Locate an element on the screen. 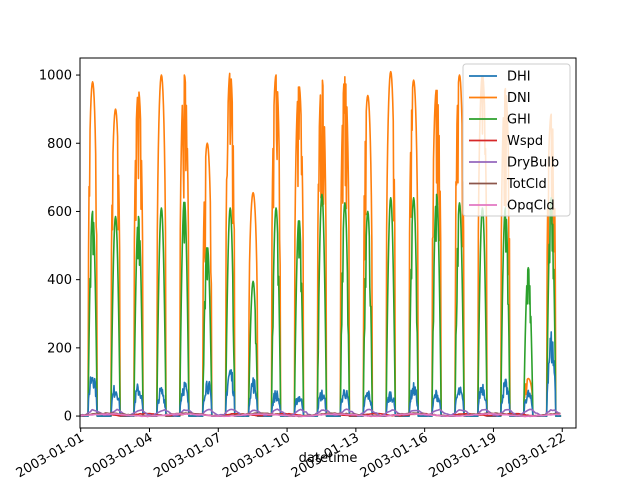 This screenshot has width=640, height=480. y-tick-label: 600 is located at coordinates (59, 212).